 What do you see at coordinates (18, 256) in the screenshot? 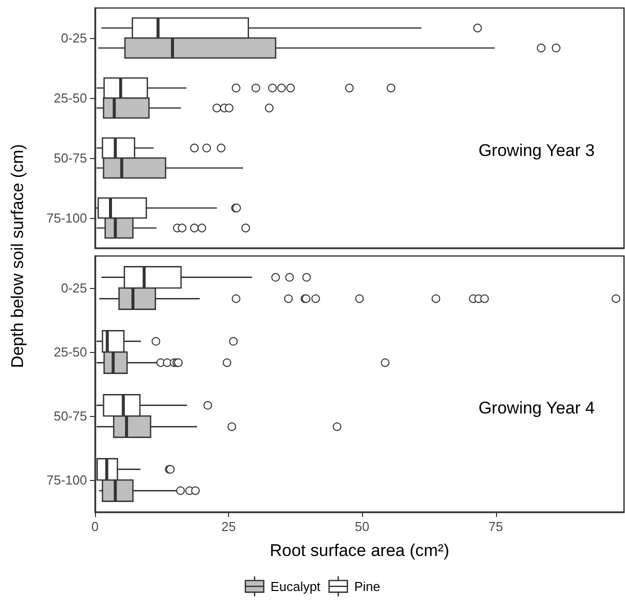
I see `y-axis-title: Depth below soil surface (cm)` at bounding box center [18, 256].